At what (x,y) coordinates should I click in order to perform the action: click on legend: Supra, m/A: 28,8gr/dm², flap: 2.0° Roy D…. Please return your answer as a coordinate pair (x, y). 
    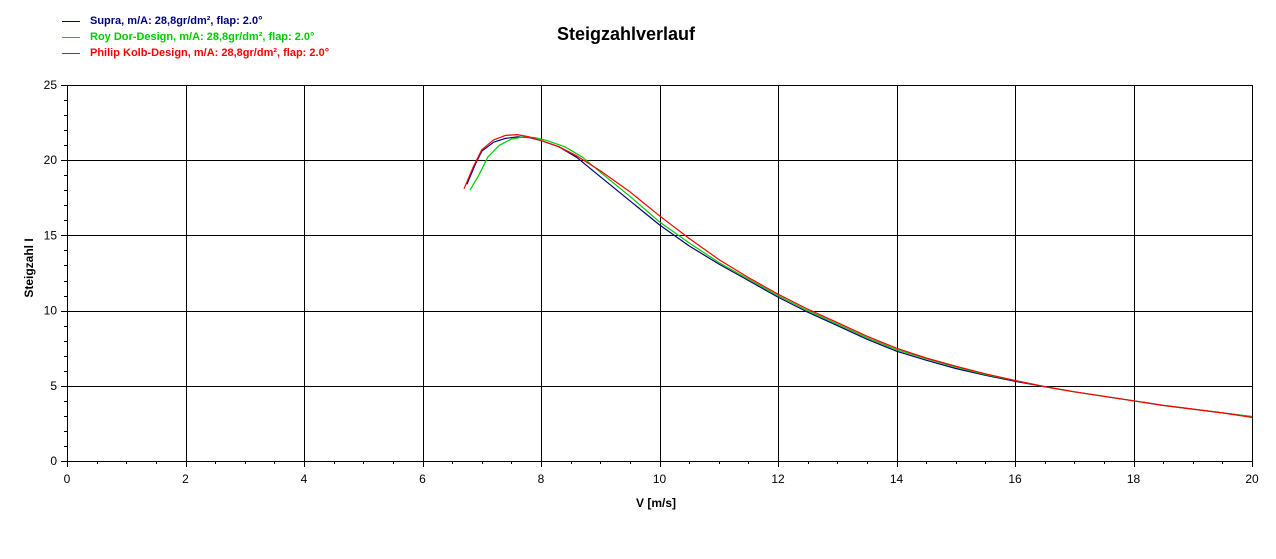
    Looking at the image, I should click on (195, 37).